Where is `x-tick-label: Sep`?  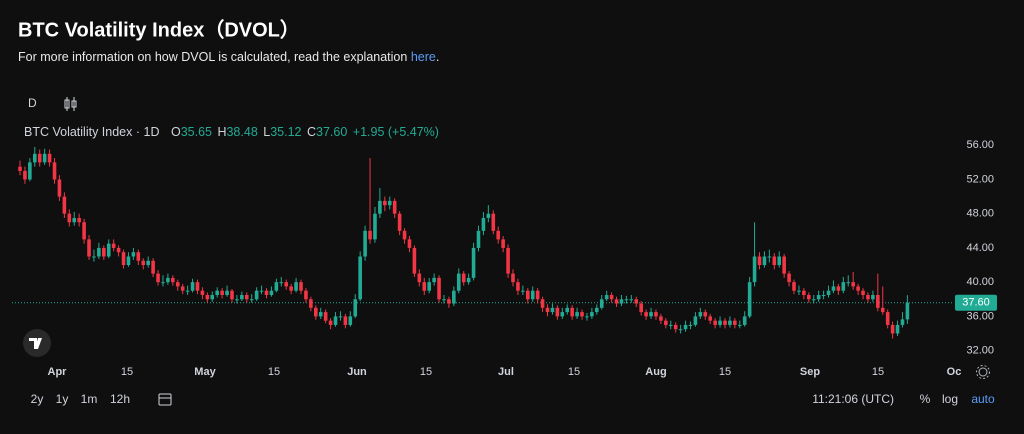 x-tick-label: Sep is located at coordinates (810, 372).